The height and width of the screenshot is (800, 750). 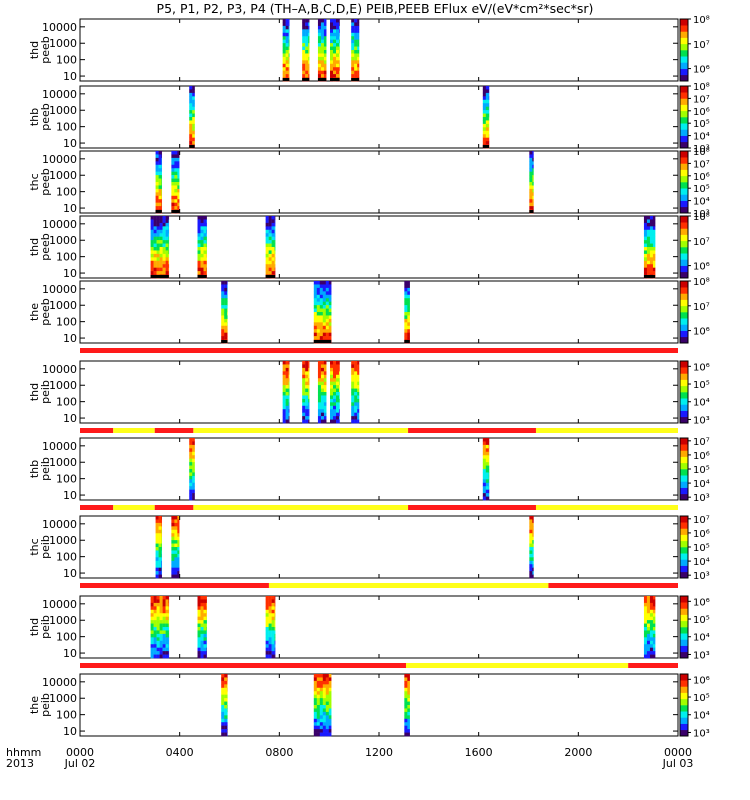 I want to click on low-energy-band, so click(x=175, y=211).